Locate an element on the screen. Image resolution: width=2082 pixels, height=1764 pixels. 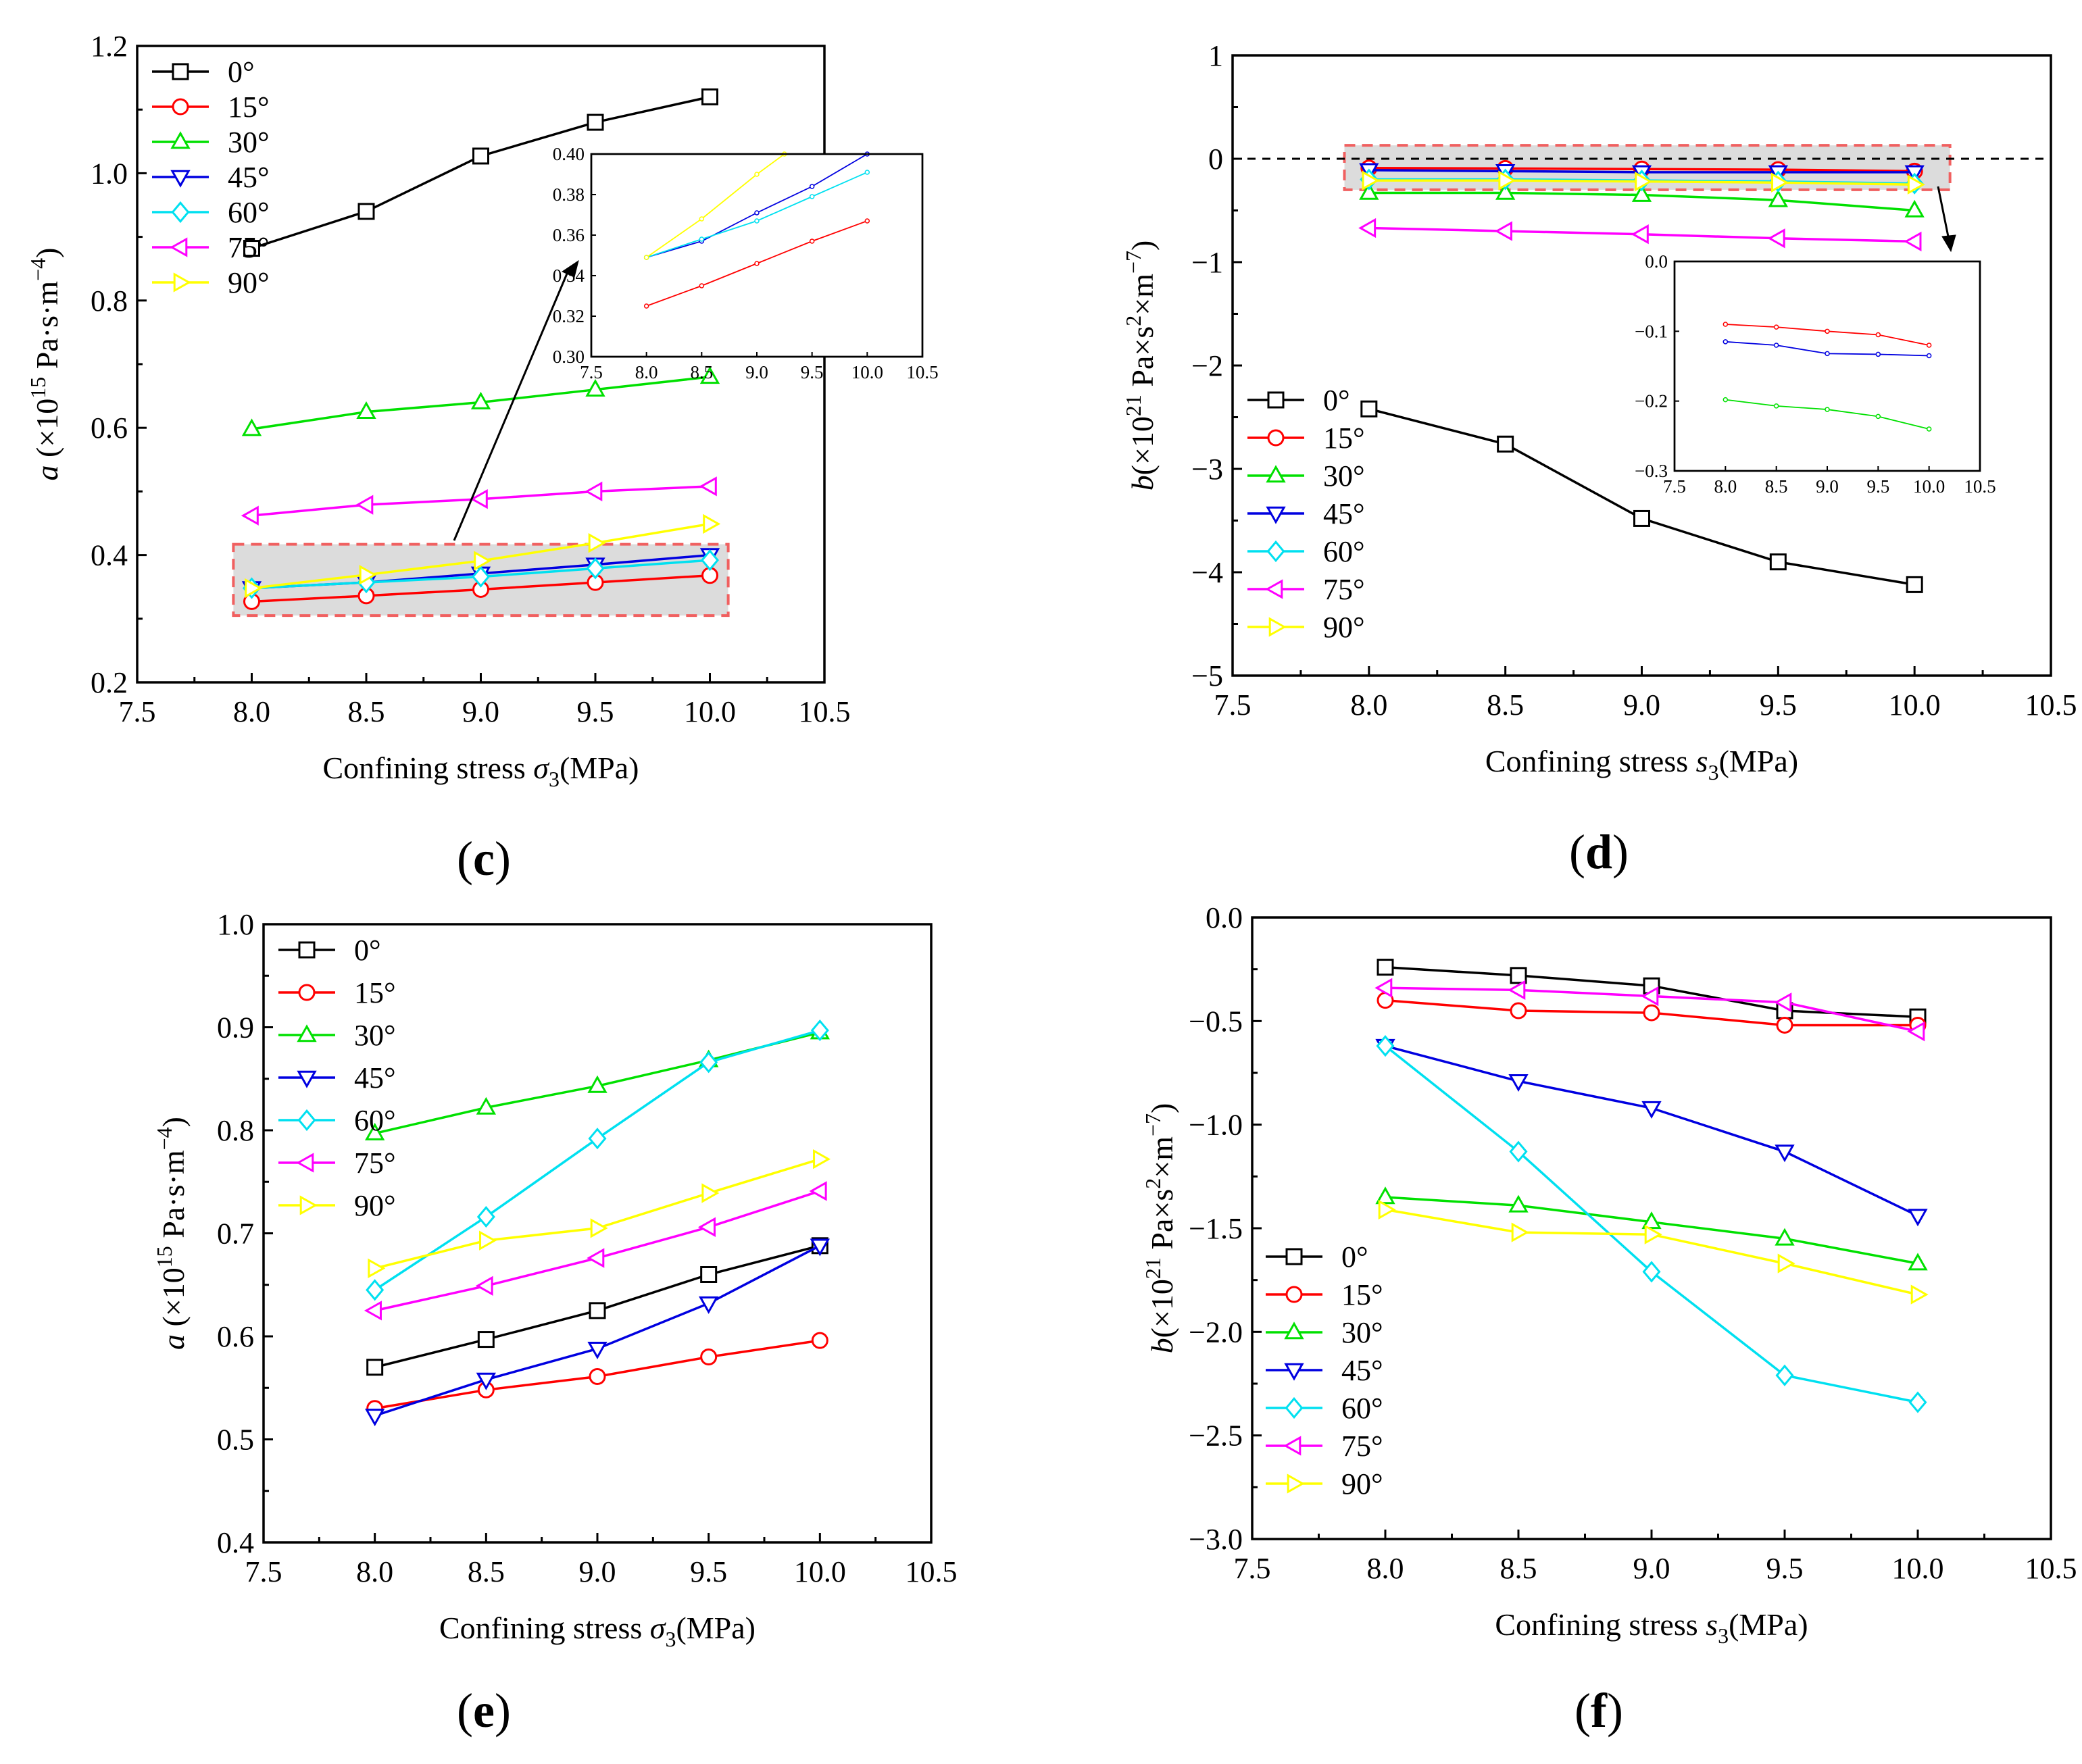
y-tick-label: 1 is located at coordinates (1215, 56).